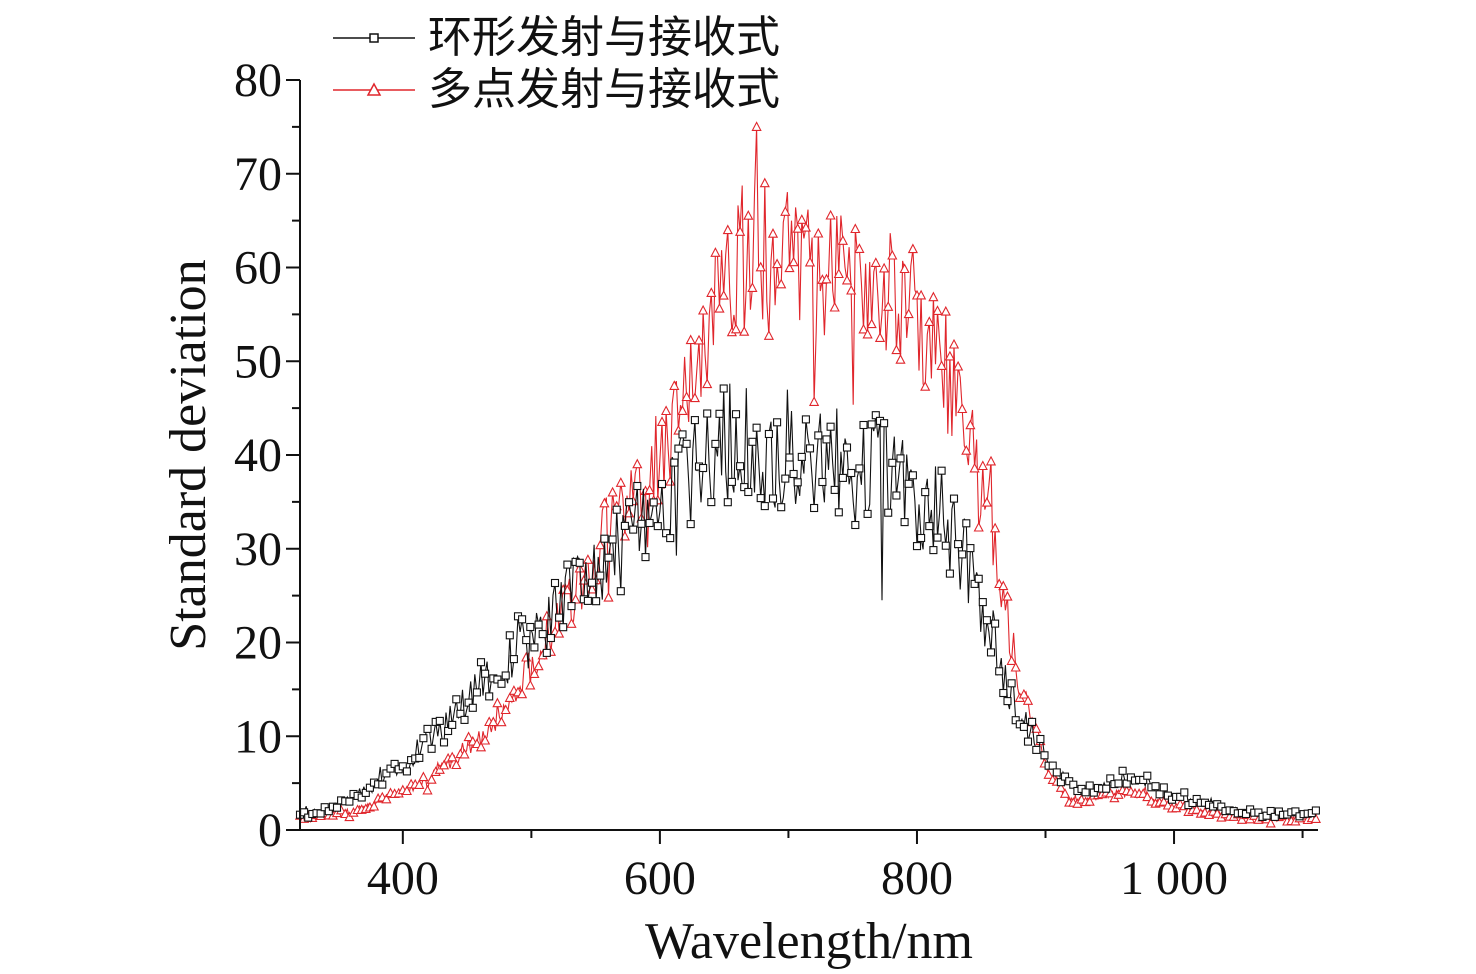 This screenshot has width=1476, height=974. What do you see at coordinates (604, 89) in the screenshot?
I see `legend-label-series-2: 多点发射与接收式` at bounding box center [604, 89].